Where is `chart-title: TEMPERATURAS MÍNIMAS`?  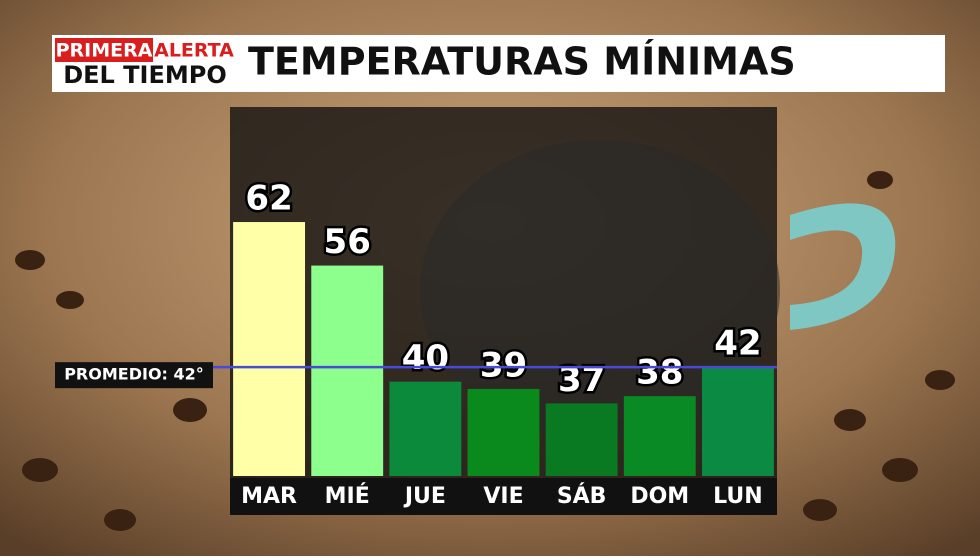 chart-title: TEMPERATURAS MÍNIMAS is located at coordinates (522, 62).